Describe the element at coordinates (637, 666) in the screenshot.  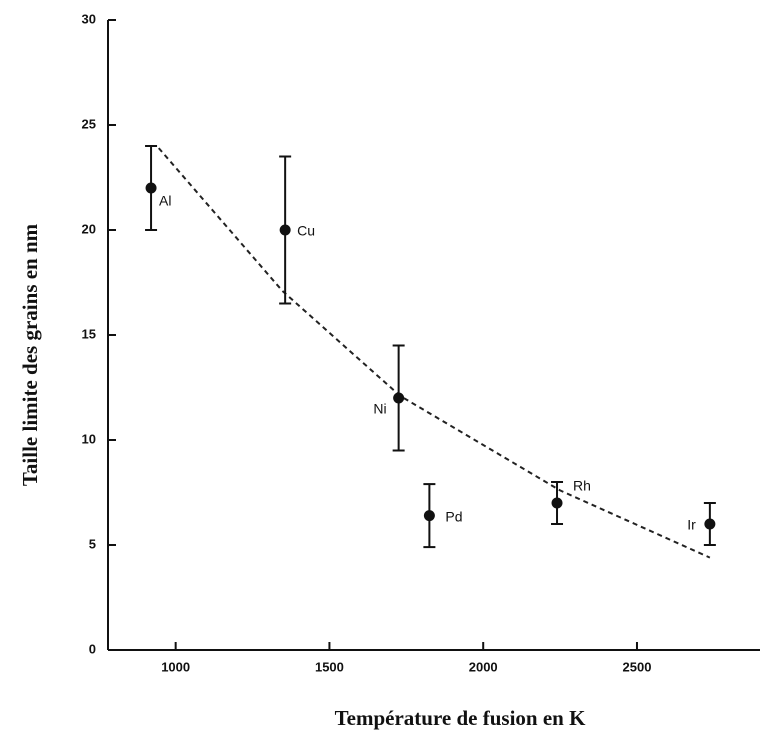
I see `x-tick-label: 2500` at that location.